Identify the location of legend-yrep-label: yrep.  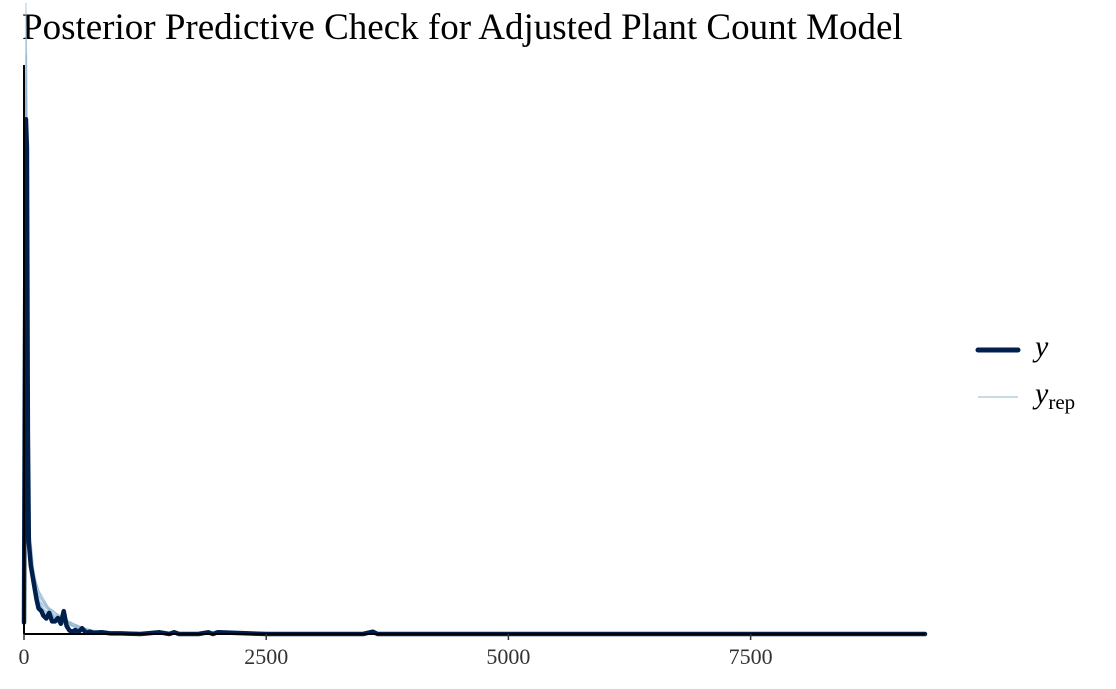
(1053, 395).